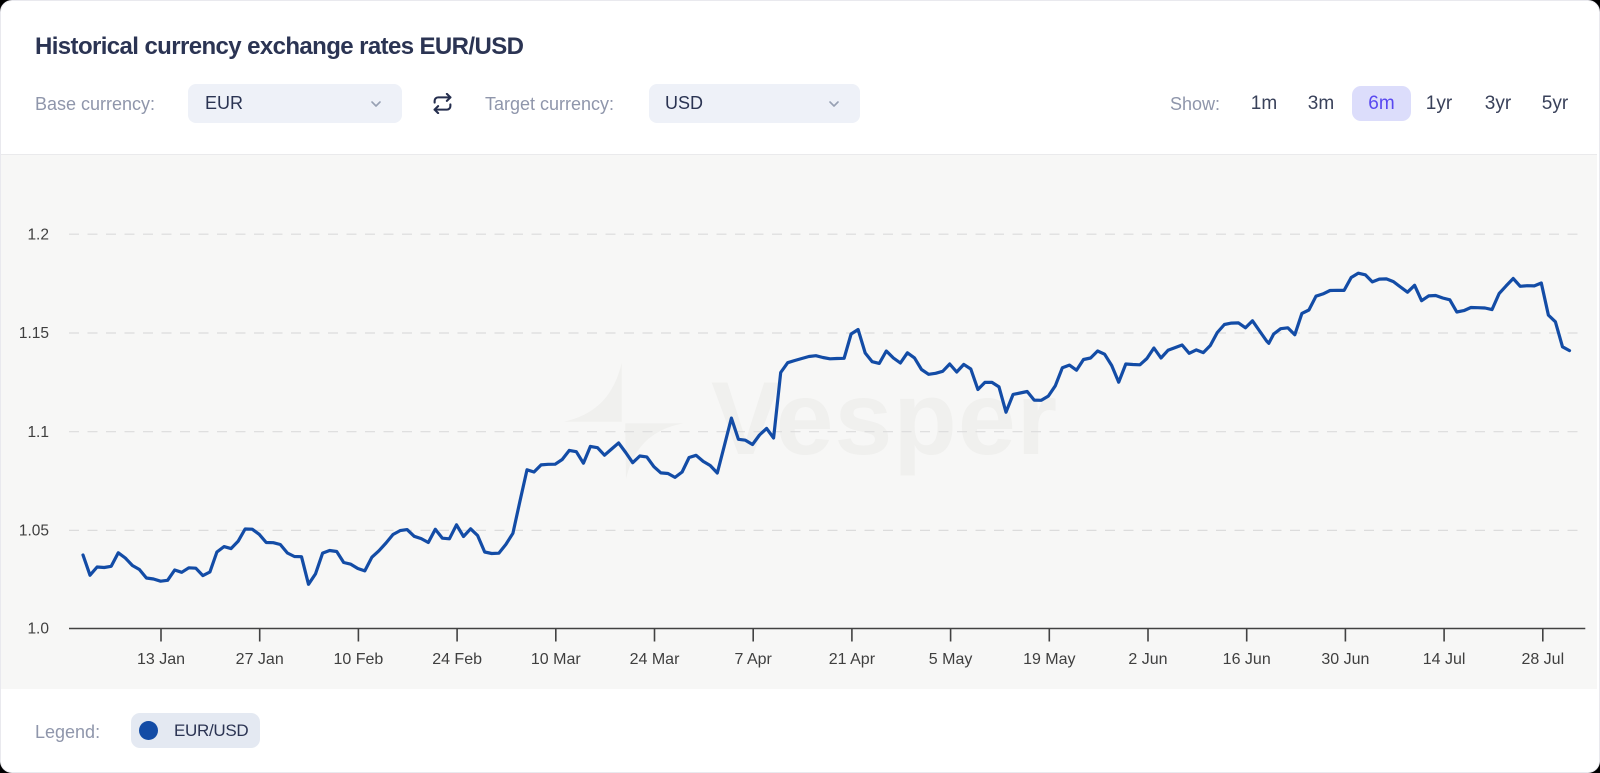 The width and height of the screenshot is (1600, 773). What do you see at coordinates (1147, 659) in the screenshot?
I see `svg-text: 2 Jun` at bounding box center [1147, 659].